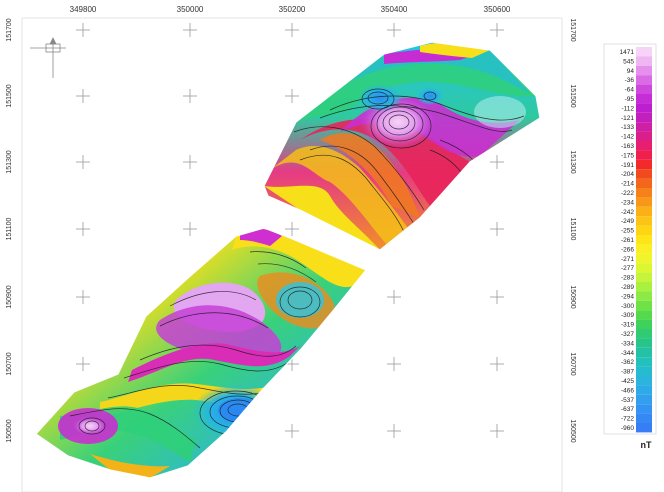  Describe the element at coordinates (627, 268) in the screenshot. I see `legend-value-label: -277` at that location.